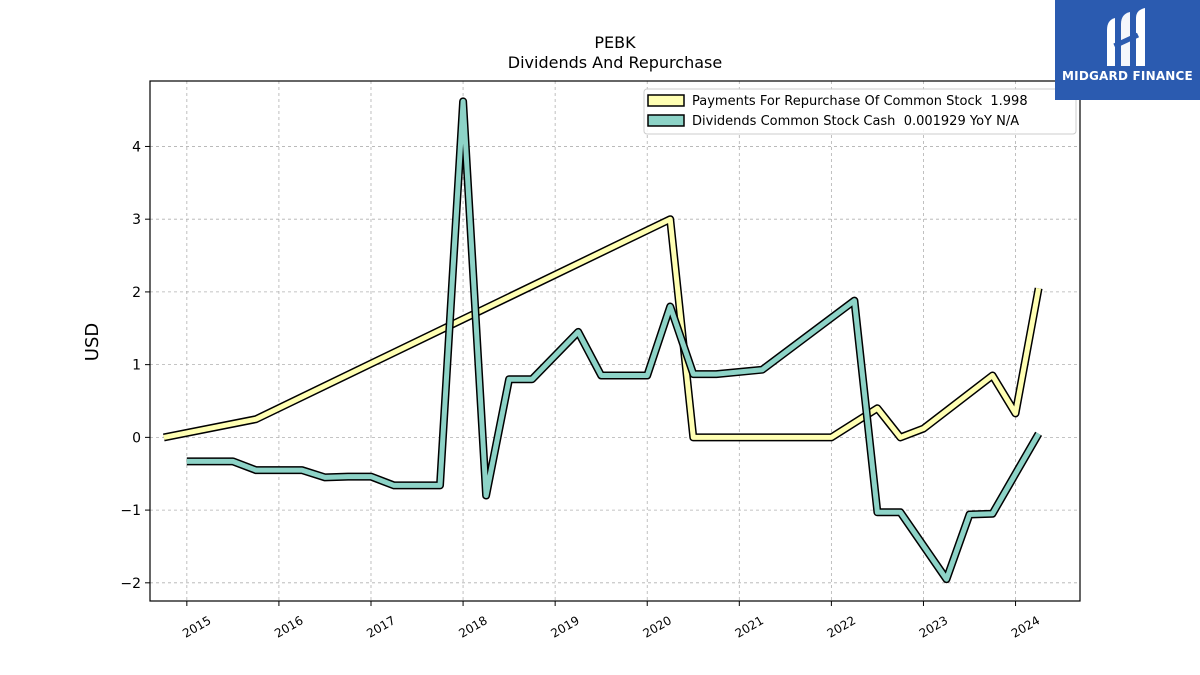 This screenshot has width=1200, height=675. Describe the element at coordinates (1025, 626) in the screenshot. I see `x-tick-label: 2024` at that location.